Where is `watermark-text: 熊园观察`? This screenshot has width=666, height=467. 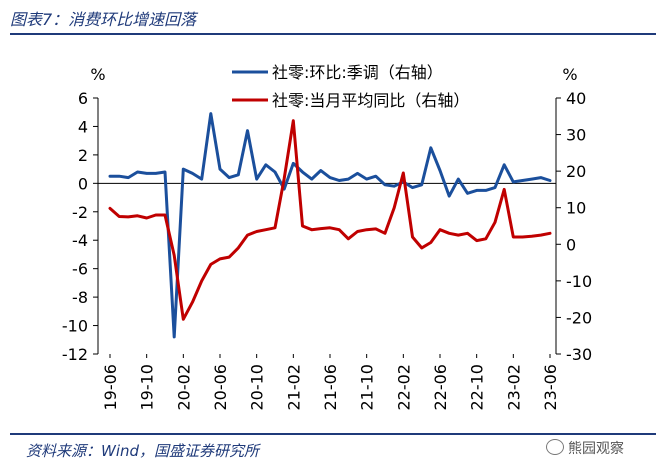 watermark-text: 熊园观察 is located at coordinates (596, 449).